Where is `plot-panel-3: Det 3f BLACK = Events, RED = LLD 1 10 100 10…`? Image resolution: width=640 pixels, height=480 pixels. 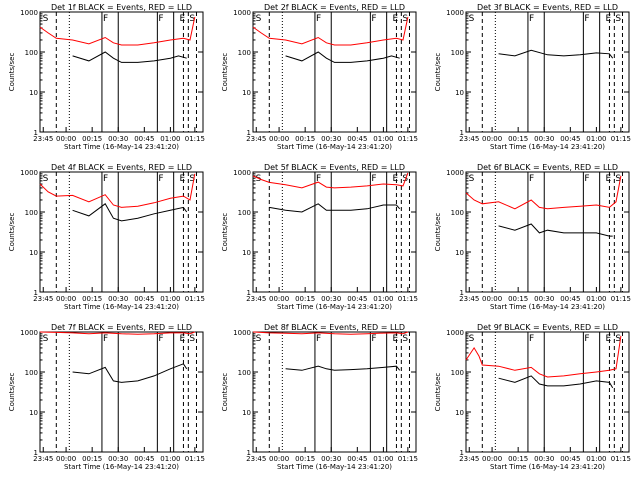 plot-panel-3: Det 3f BLACK = Events, RED = LLD 1 10 100 10… is located at coordinates (532, 77).